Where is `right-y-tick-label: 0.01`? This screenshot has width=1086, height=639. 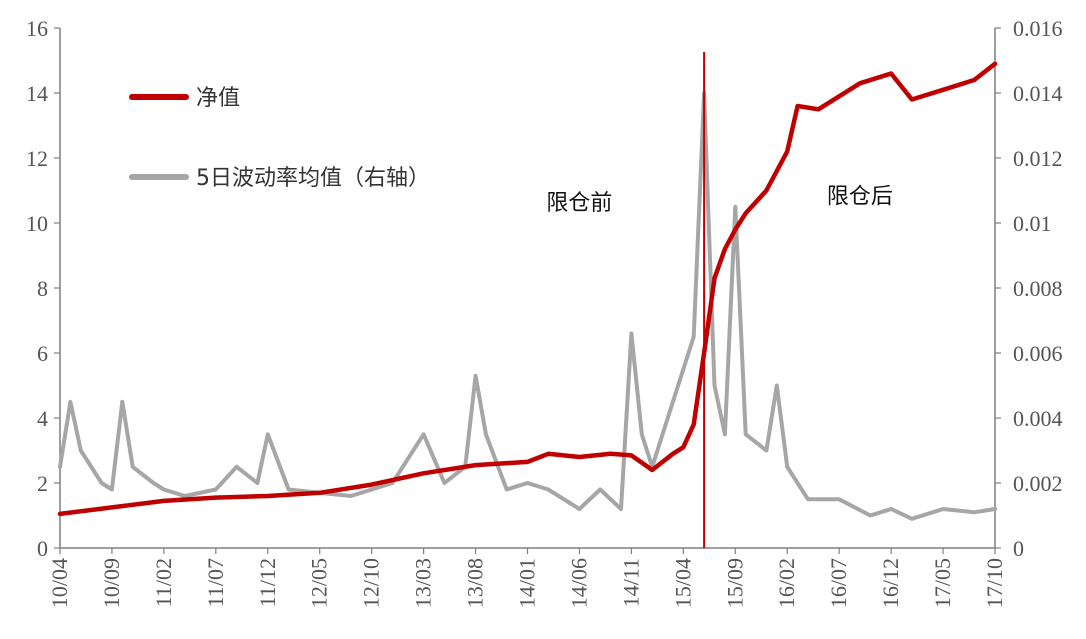
right-y-tick-label: 0.01 is located at coordinates (1032, 223).